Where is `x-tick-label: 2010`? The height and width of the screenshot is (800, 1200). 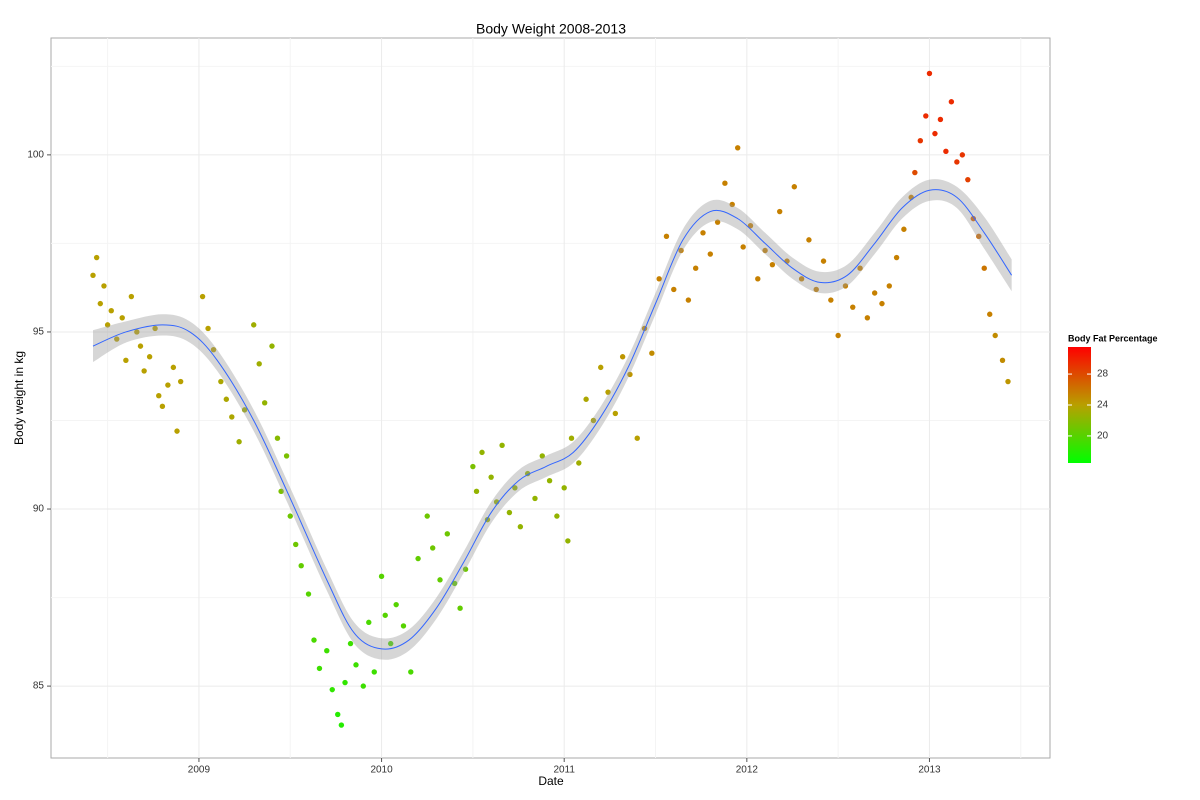 x-tick-label: 2010 is located at coordinates (381, 770).